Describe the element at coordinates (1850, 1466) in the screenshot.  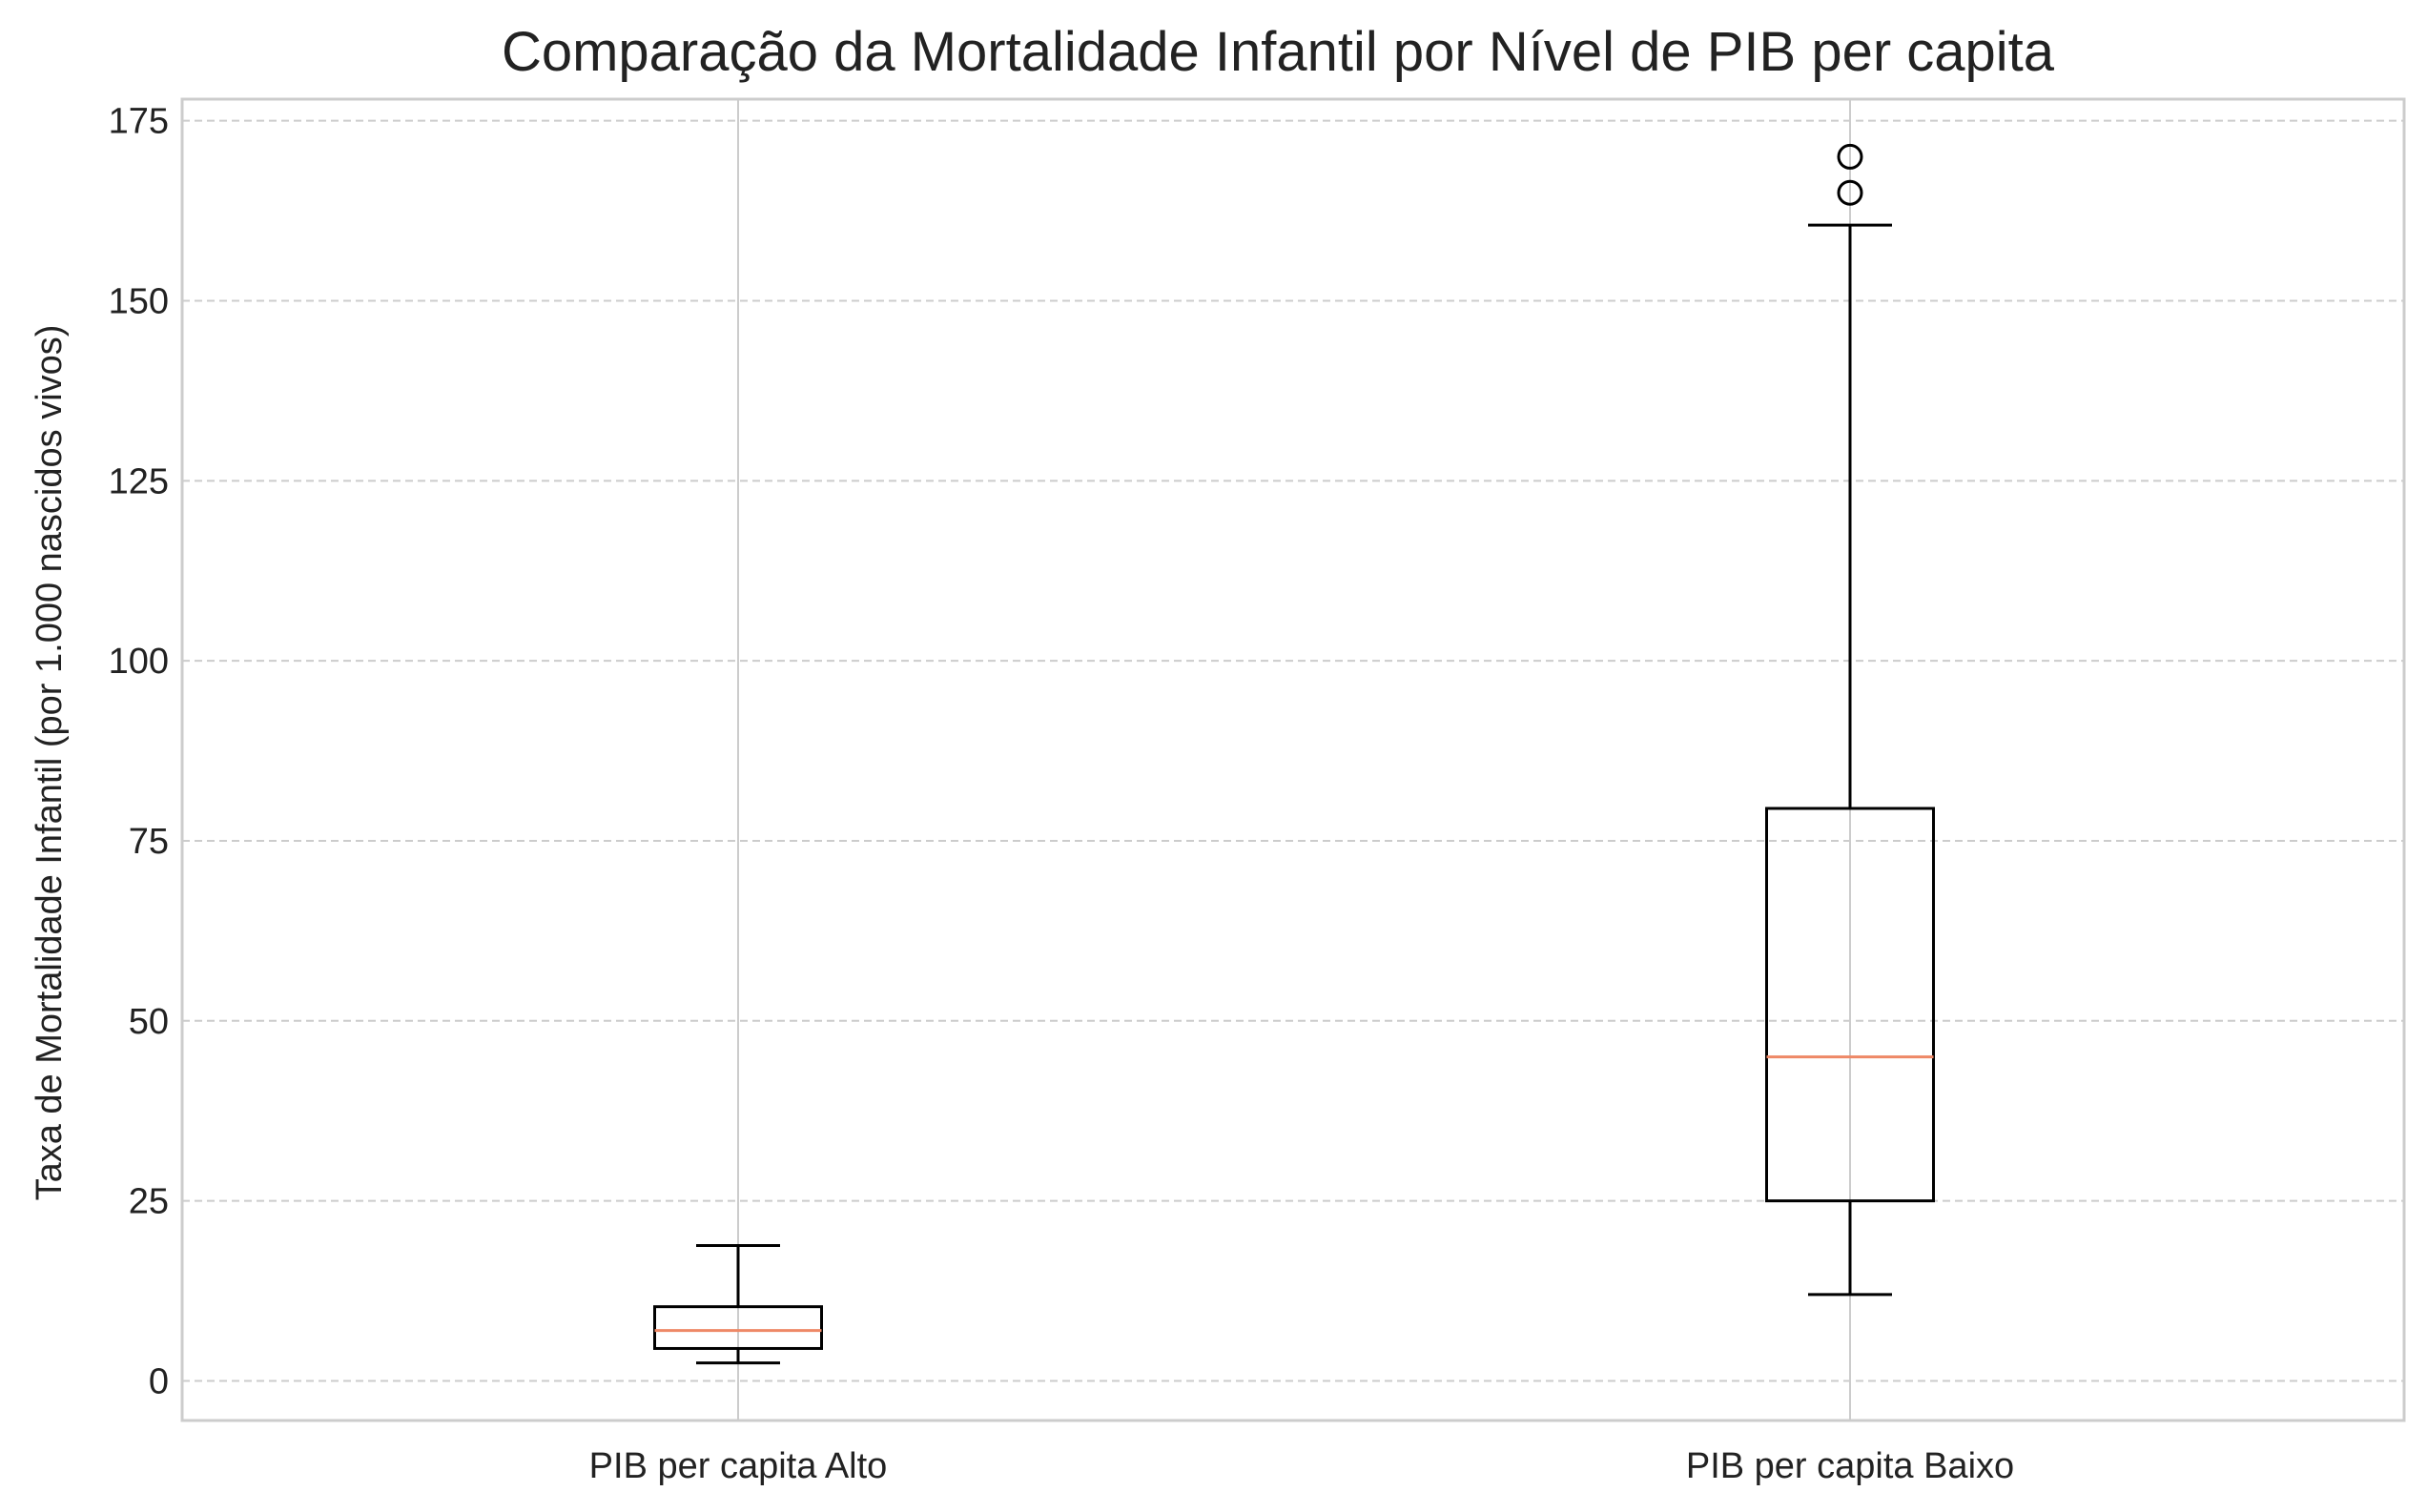
I see `x-tick-label: PIB per capita Baixo` at that location.